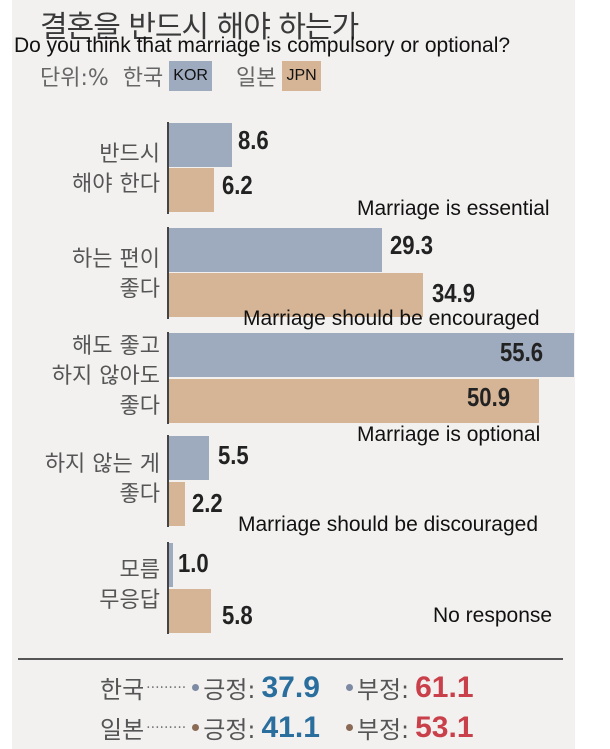  Describe the element at coordinates (253, 140) in the screenshot. I see `value-kor-essential: 8.6` at that location.